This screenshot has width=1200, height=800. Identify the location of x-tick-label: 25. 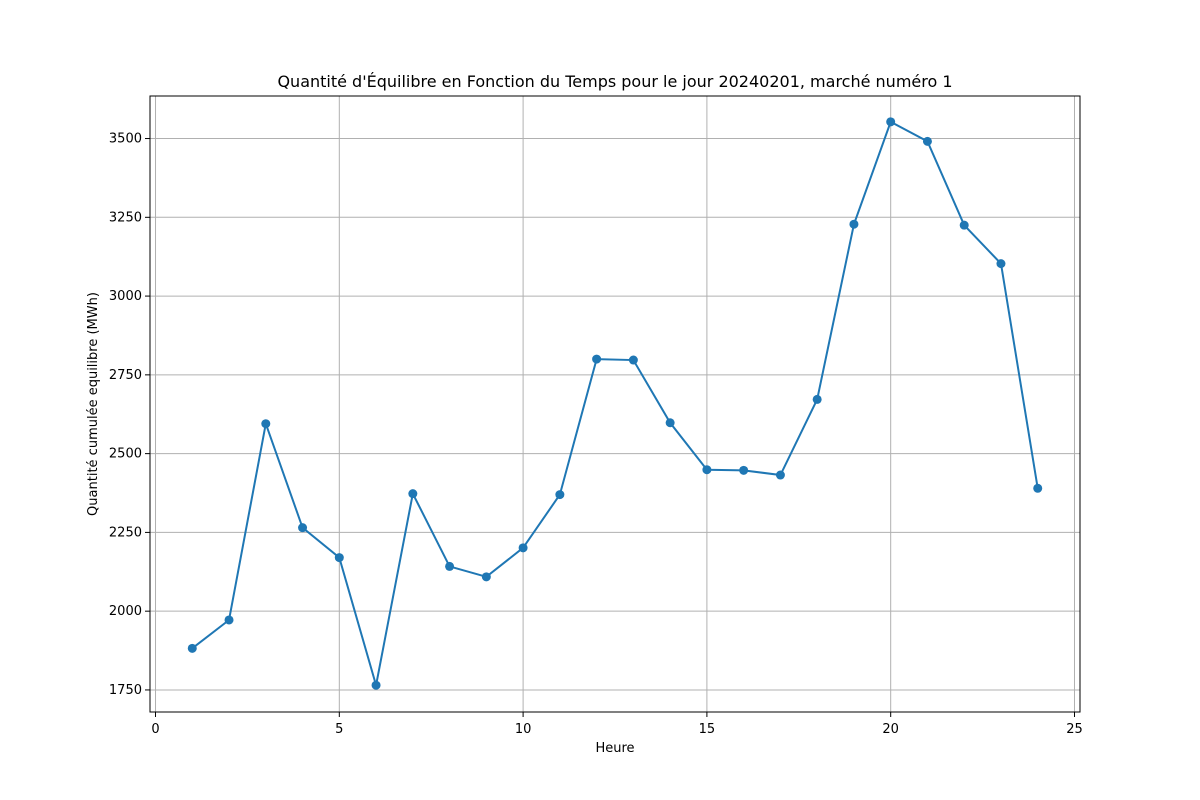
(1074, 729).